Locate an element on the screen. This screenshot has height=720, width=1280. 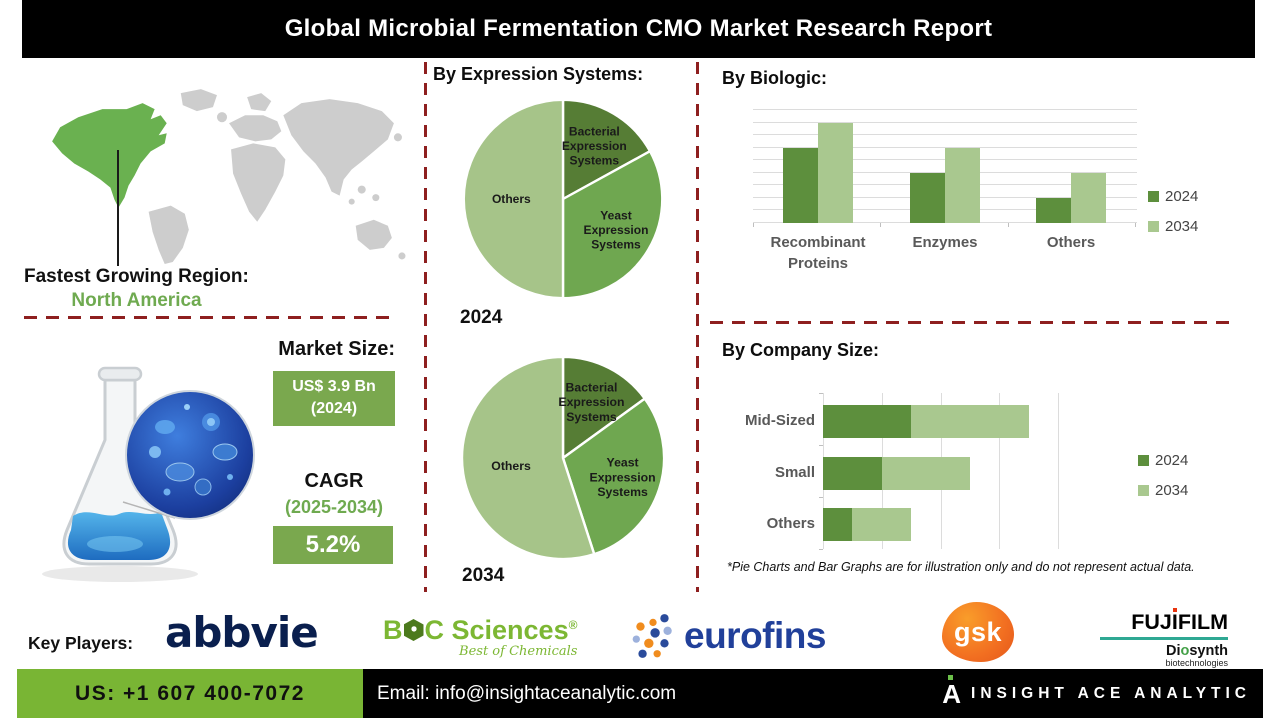
legend-swatch-2034 is located at coordinates (1143, 490).